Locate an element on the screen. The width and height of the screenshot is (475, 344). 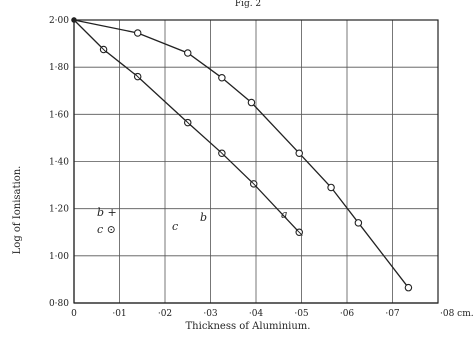
annotation-c-circle: c ⊙ is located at coordinates (106, 229).